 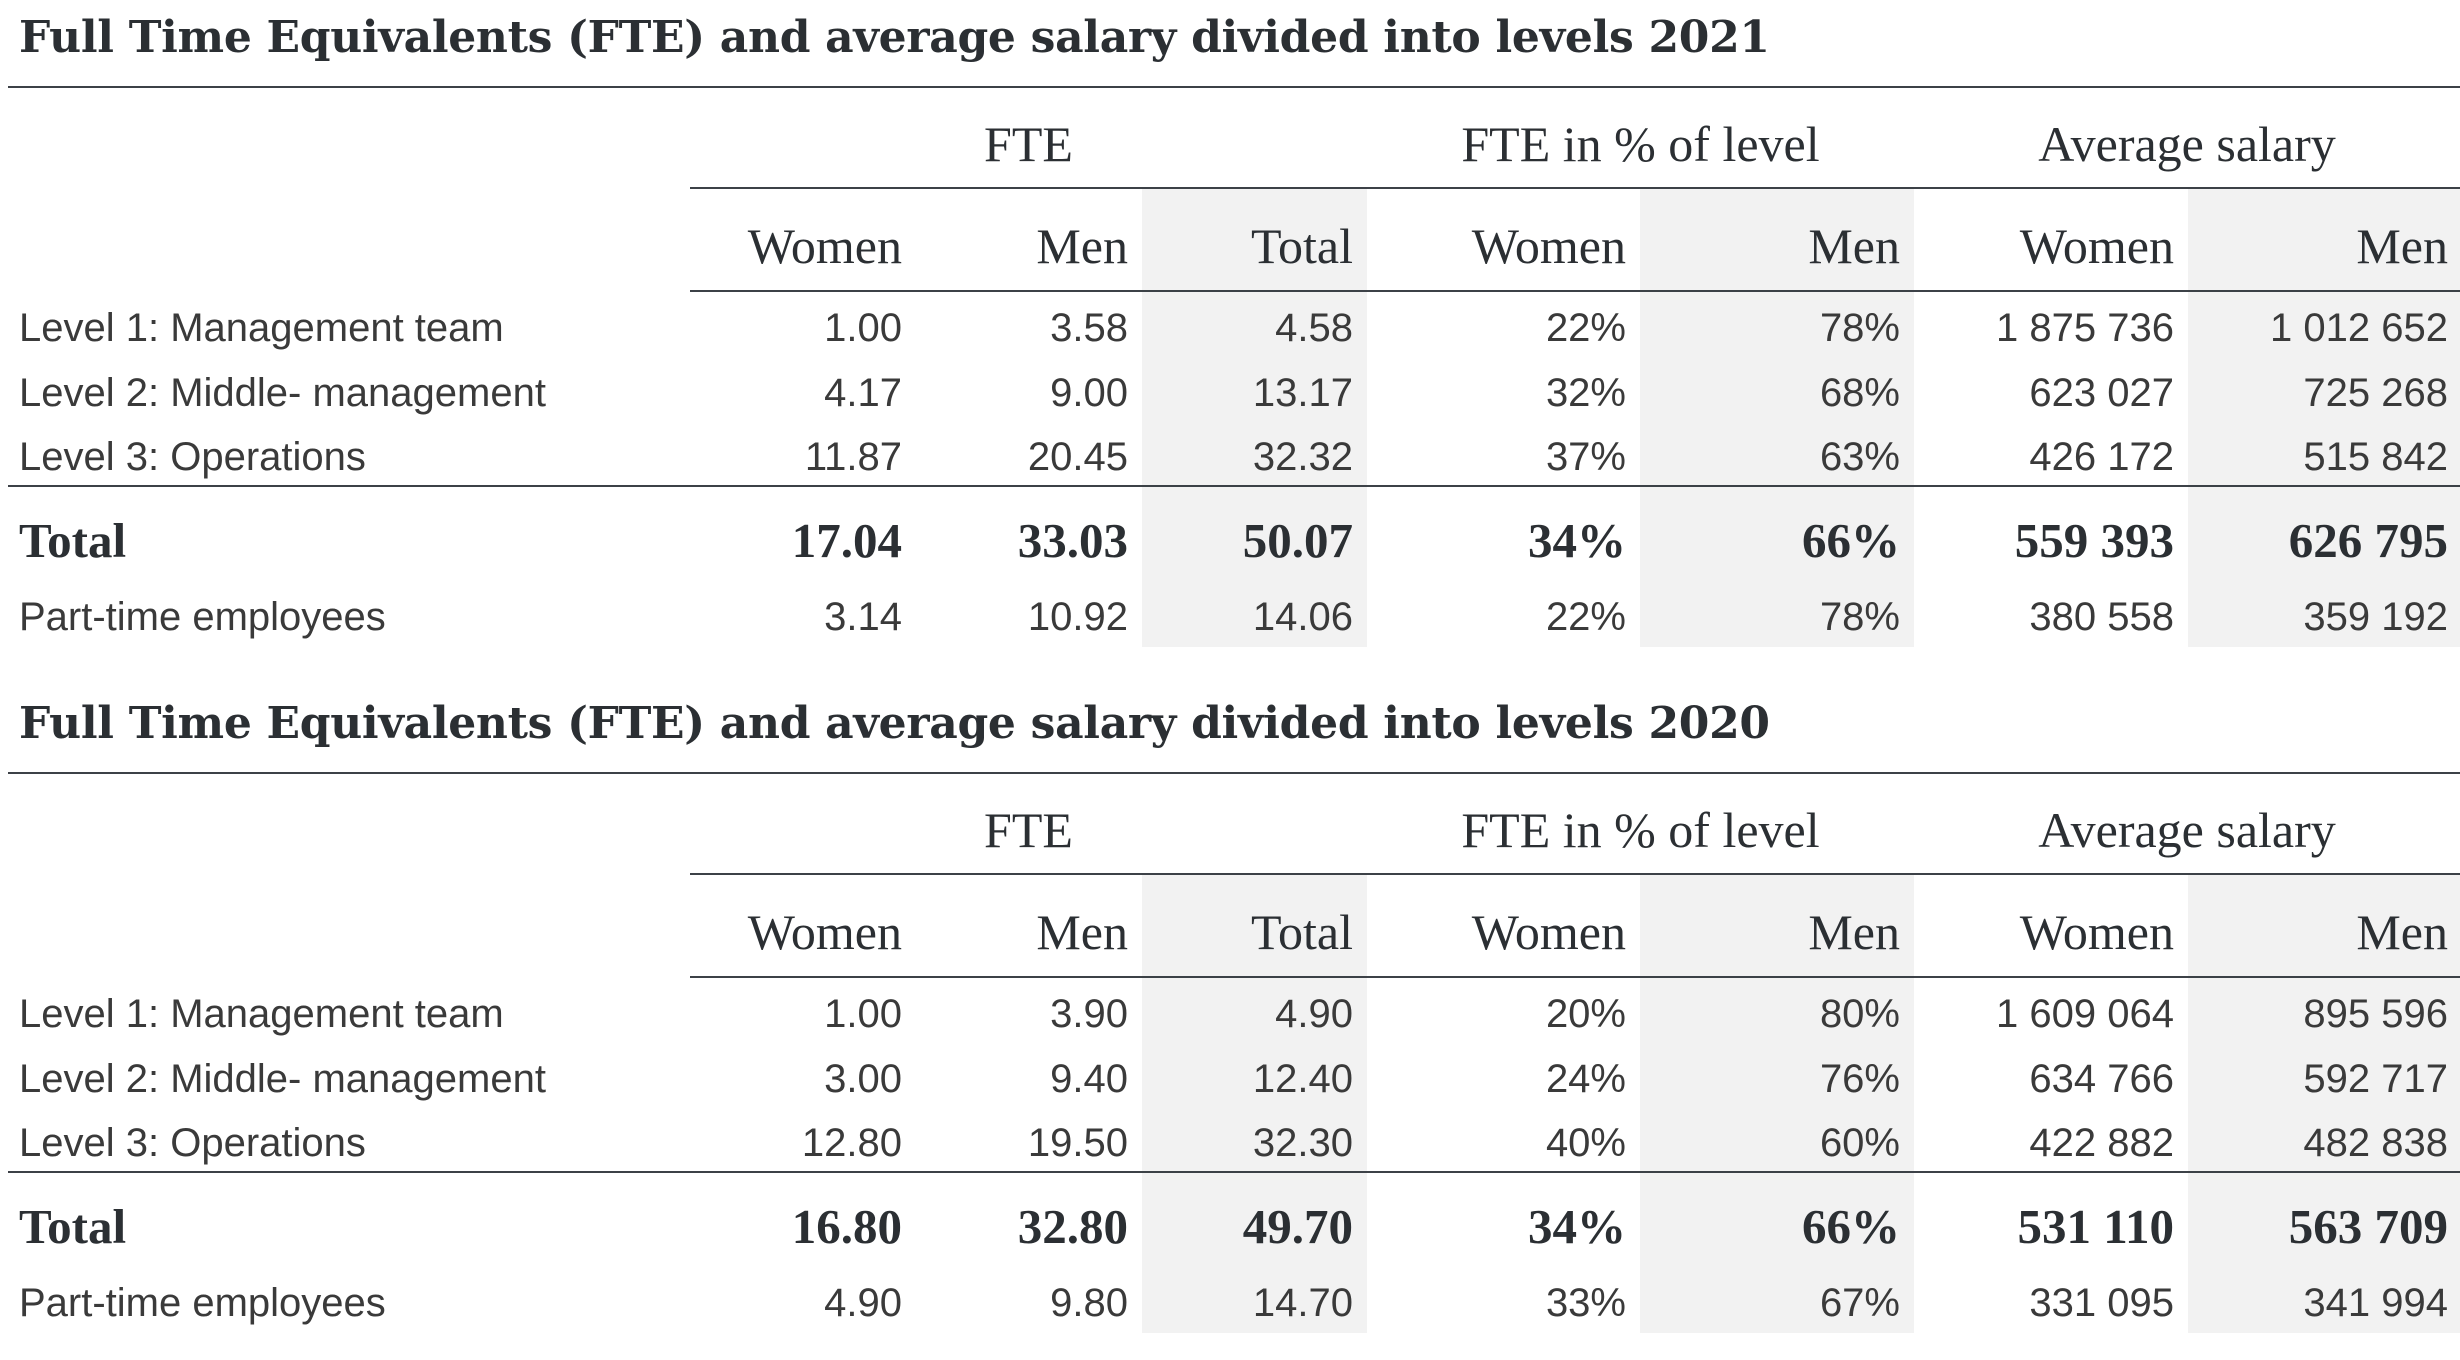 I want to click on part-time-cell: 78%, so click(x=1859, y=616).